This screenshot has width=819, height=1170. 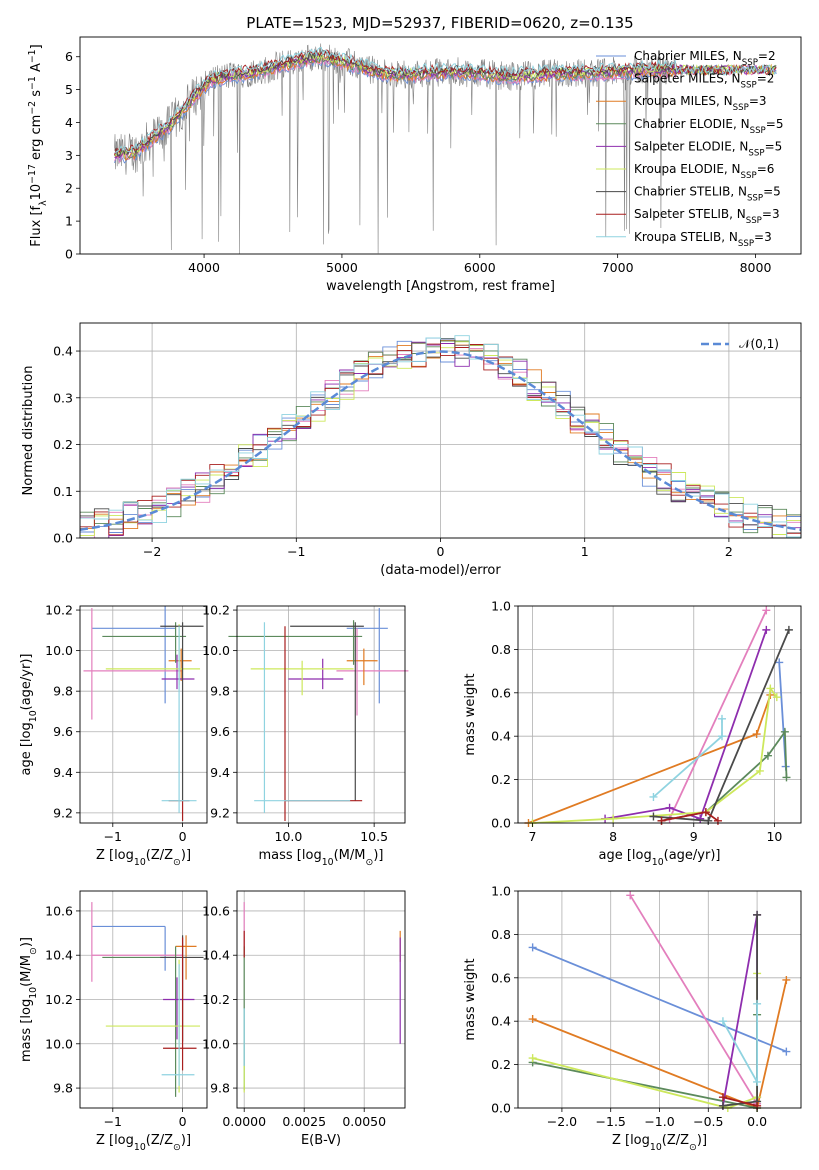 I want to click on legend-entry: Kroupa ELODIE, NSSP=6, so click(x=704, y=171).